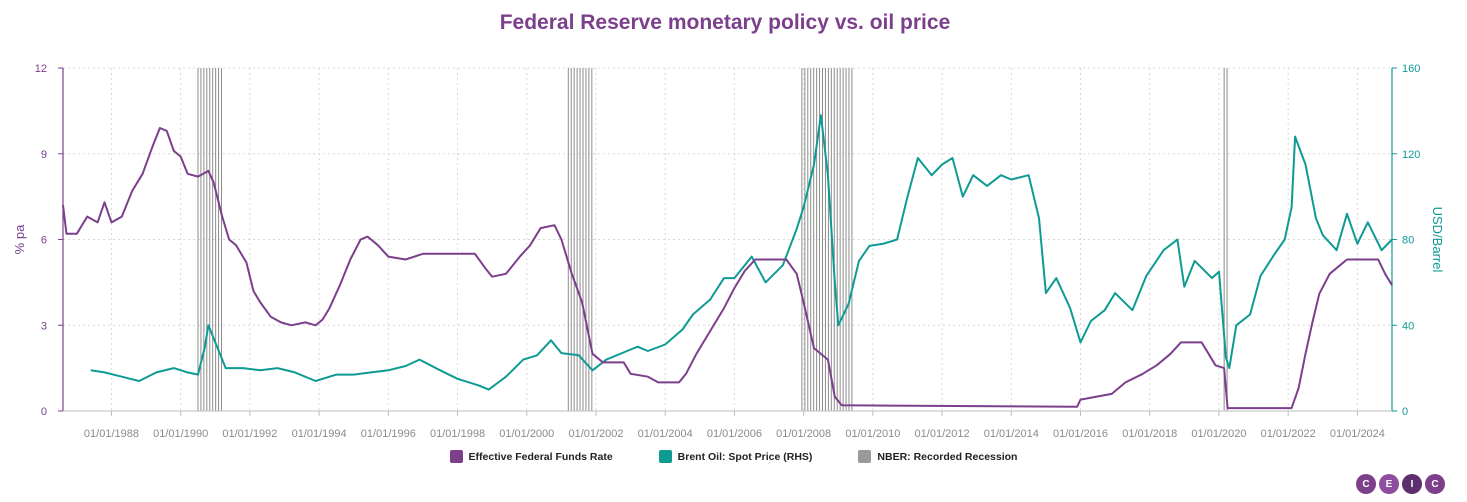  What do you see at coordinates (1411, 69) in the screenshot?
I see `y-tick-label-right: 160` at bounding box center [1411, 69].